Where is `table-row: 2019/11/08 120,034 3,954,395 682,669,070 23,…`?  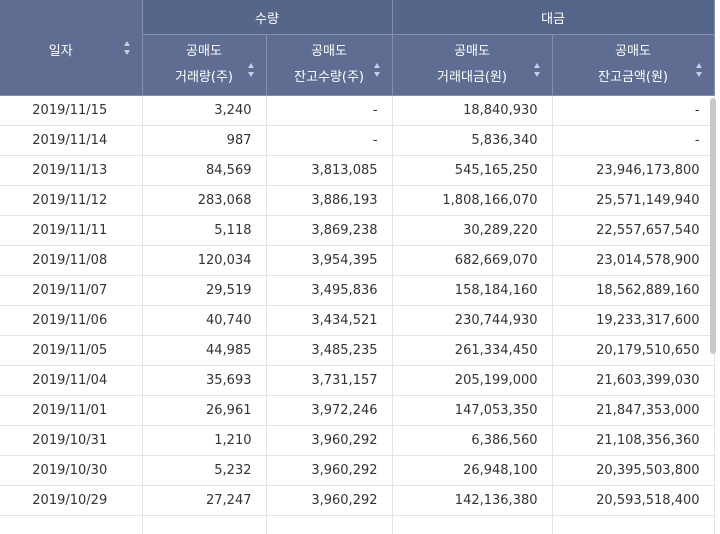 table-row: 2019/11/08 120,034 3,954,395 682,669,070 23,… is located at coordinates (357, 260).